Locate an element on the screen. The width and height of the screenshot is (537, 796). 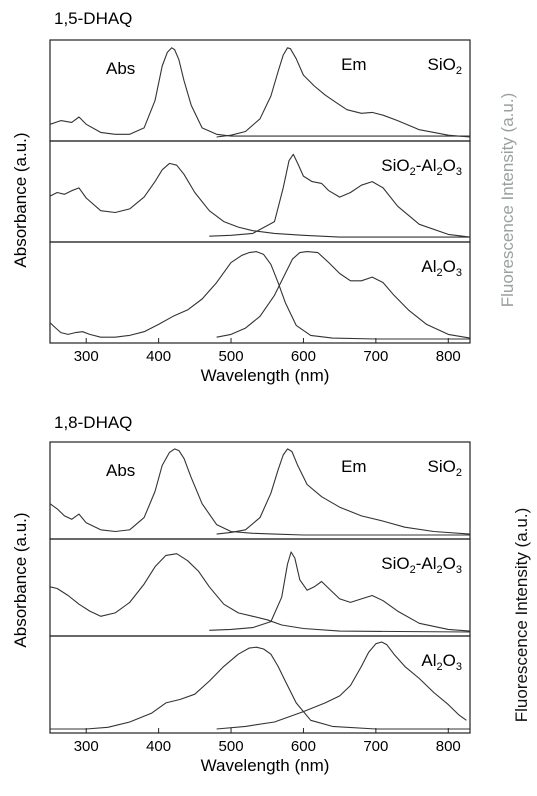
x-tick-label-1-3: 600 is located at coordinates (303, 746).